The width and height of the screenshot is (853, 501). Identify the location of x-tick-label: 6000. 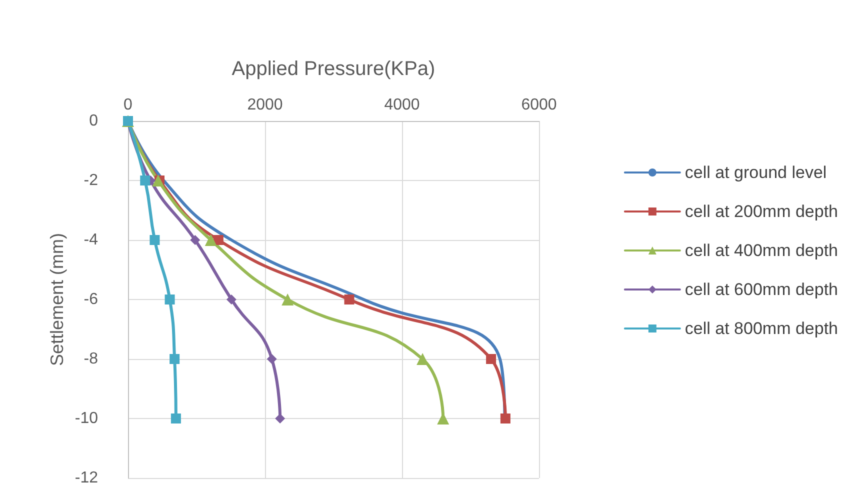
(539, 105).